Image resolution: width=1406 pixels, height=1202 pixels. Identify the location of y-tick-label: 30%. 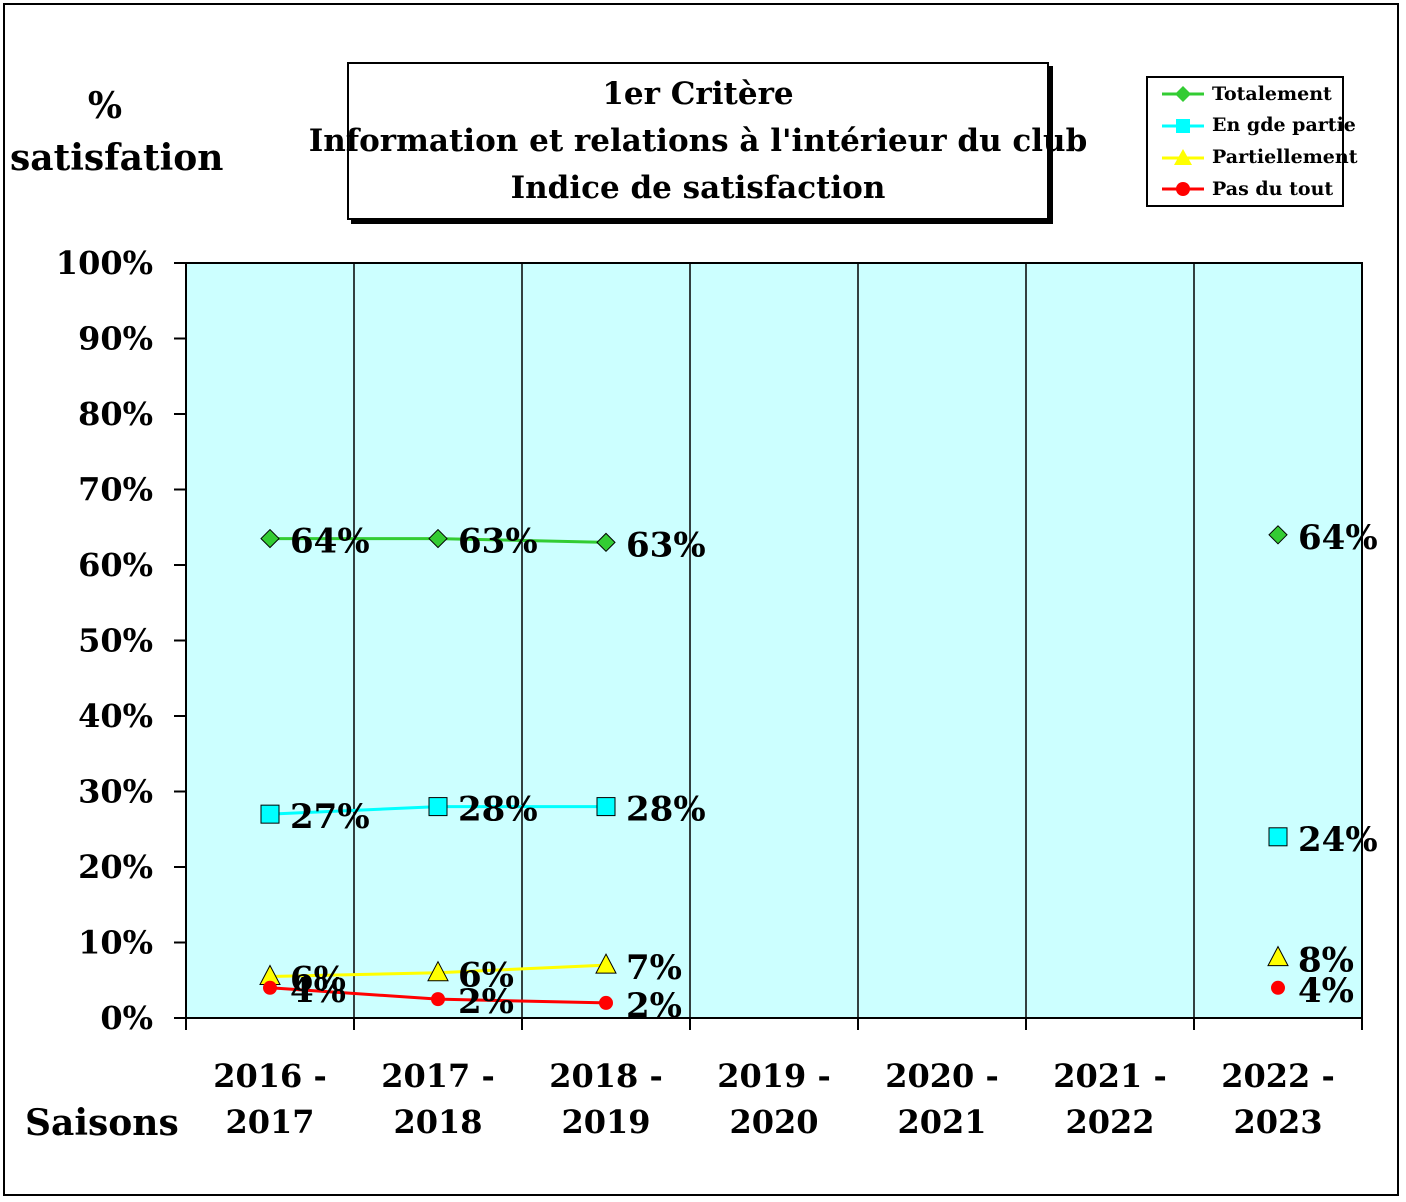
(115, 792).